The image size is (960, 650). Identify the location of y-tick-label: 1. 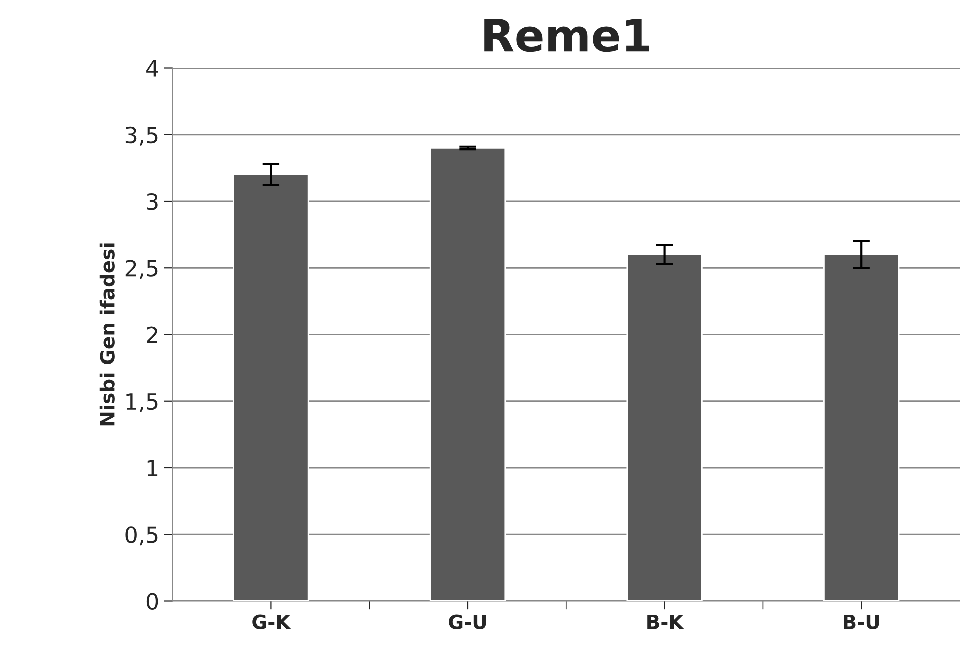
(153, 468).